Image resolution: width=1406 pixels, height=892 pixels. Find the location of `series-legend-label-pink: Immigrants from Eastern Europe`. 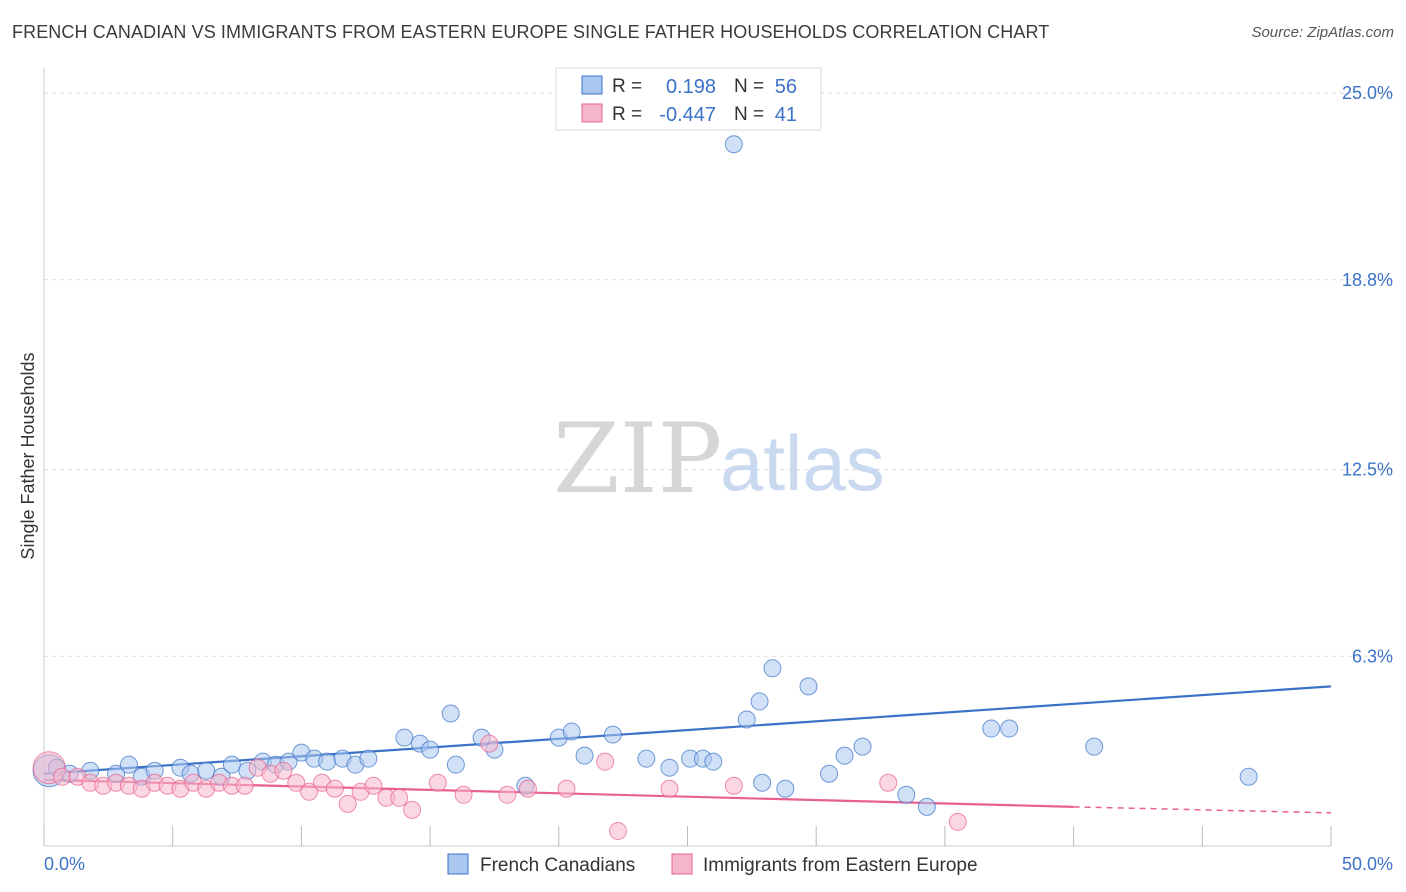

series-legend-label-pink: Immigrants from Eastern Europe is located at coordinates (840, 865).